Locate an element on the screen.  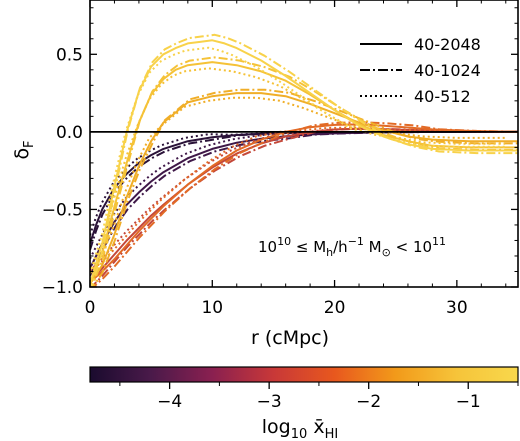
y-tick-label: 0.5 is located at coordinates (69, 55).